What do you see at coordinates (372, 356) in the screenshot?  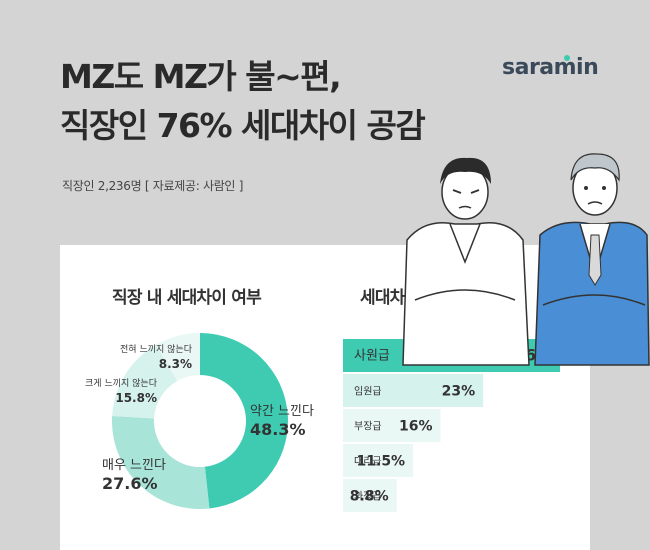 I see `bar-category-label: 사원급` at bounding box center [372, 356].